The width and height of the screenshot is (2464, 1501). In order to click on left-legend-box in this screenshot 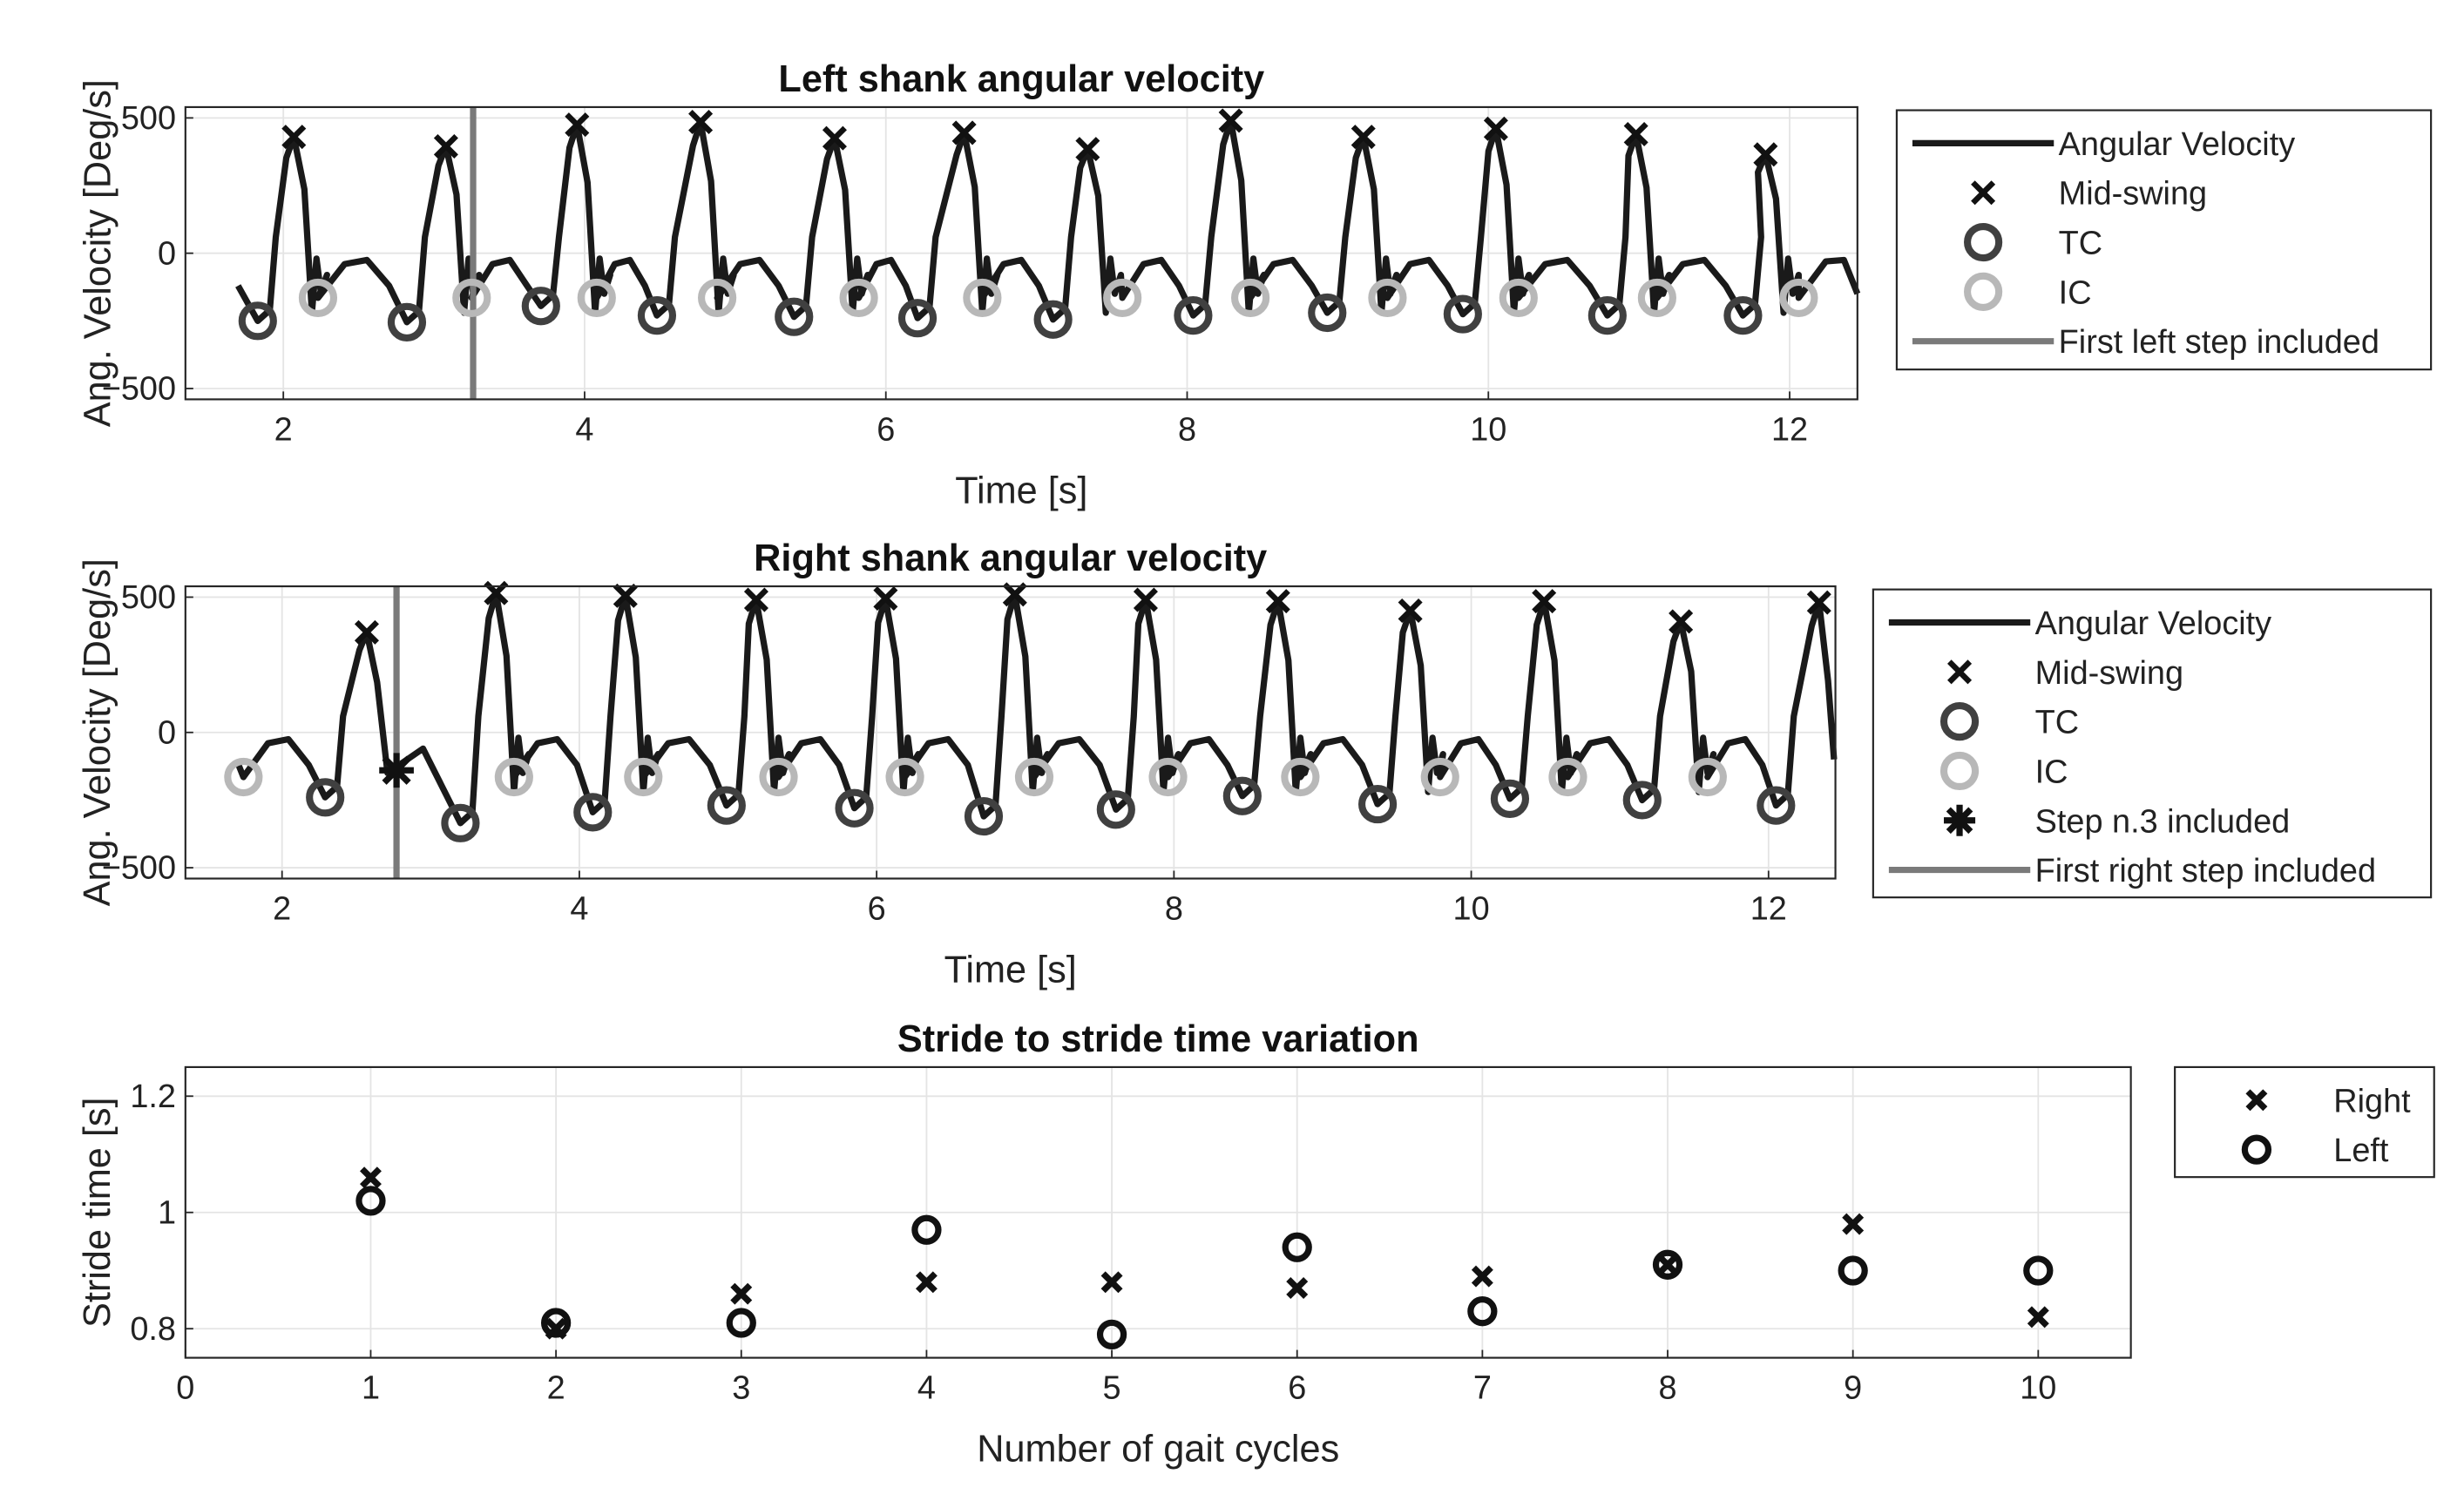, I will do `click(2164, 240)`.